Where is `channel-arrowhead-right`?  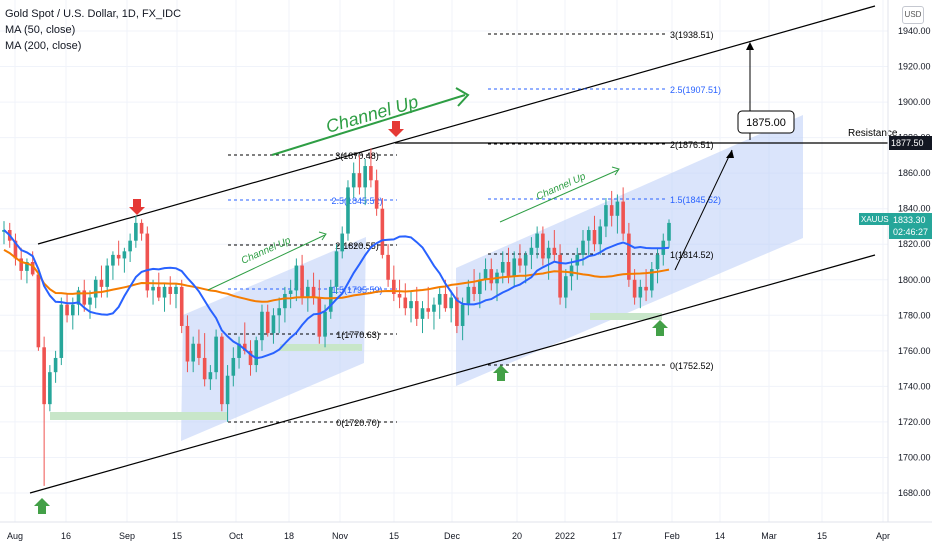 channel-arrowhead-right is located at coordinates (615, 171).